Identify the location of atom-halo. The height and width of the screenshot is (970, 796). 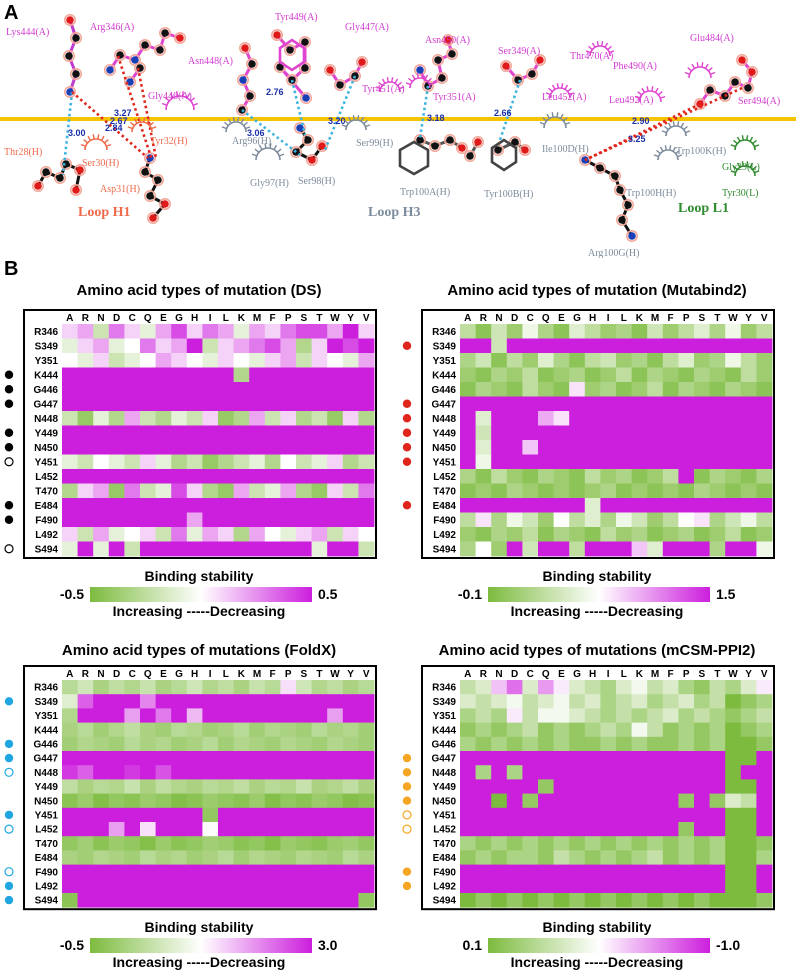
(354, 76).